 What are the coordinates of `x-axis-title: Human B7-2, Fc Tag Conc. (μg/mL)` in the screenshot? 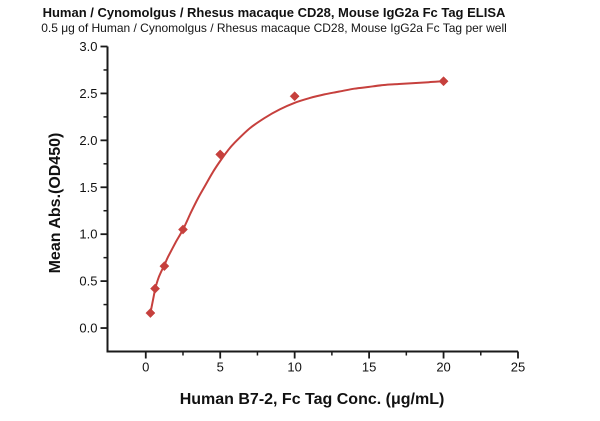 It's located at (312, 399).